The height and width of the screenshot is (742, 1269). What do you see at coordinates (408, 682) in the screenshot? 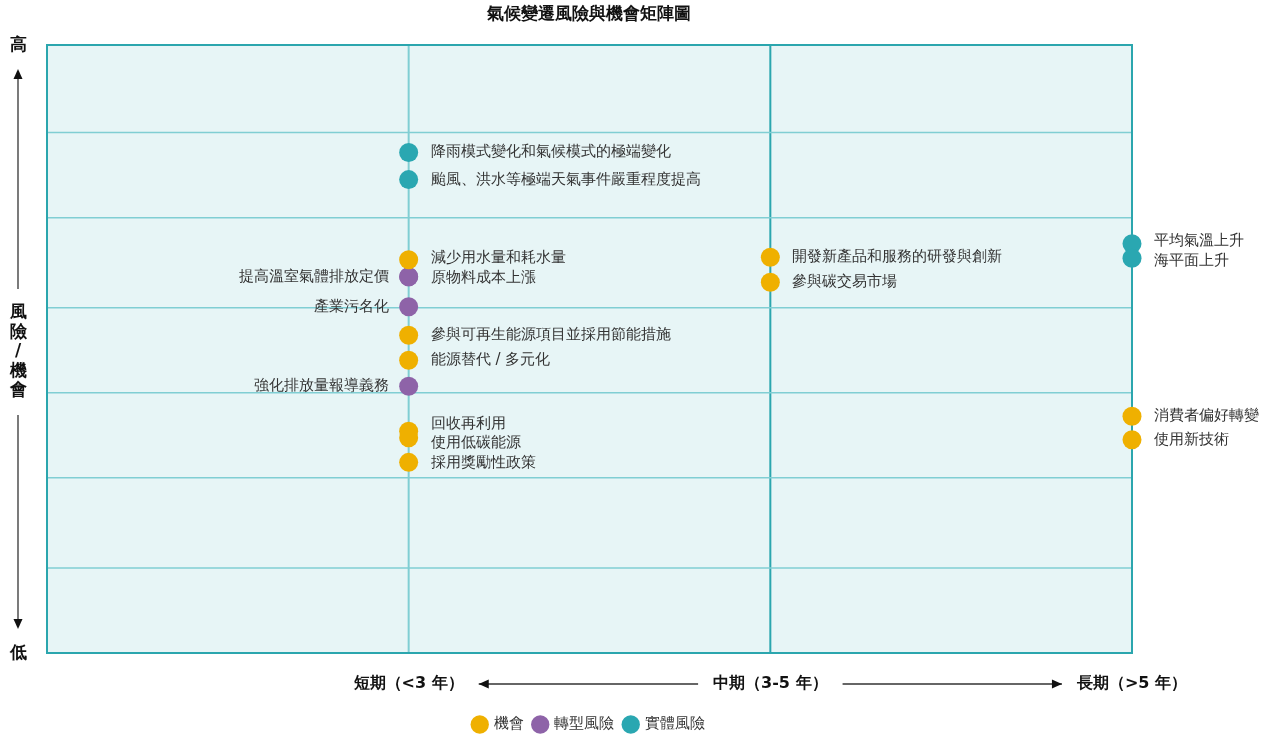
I see `x-tick-label: 短期（<3 年）` at bounding box center [408, 682].